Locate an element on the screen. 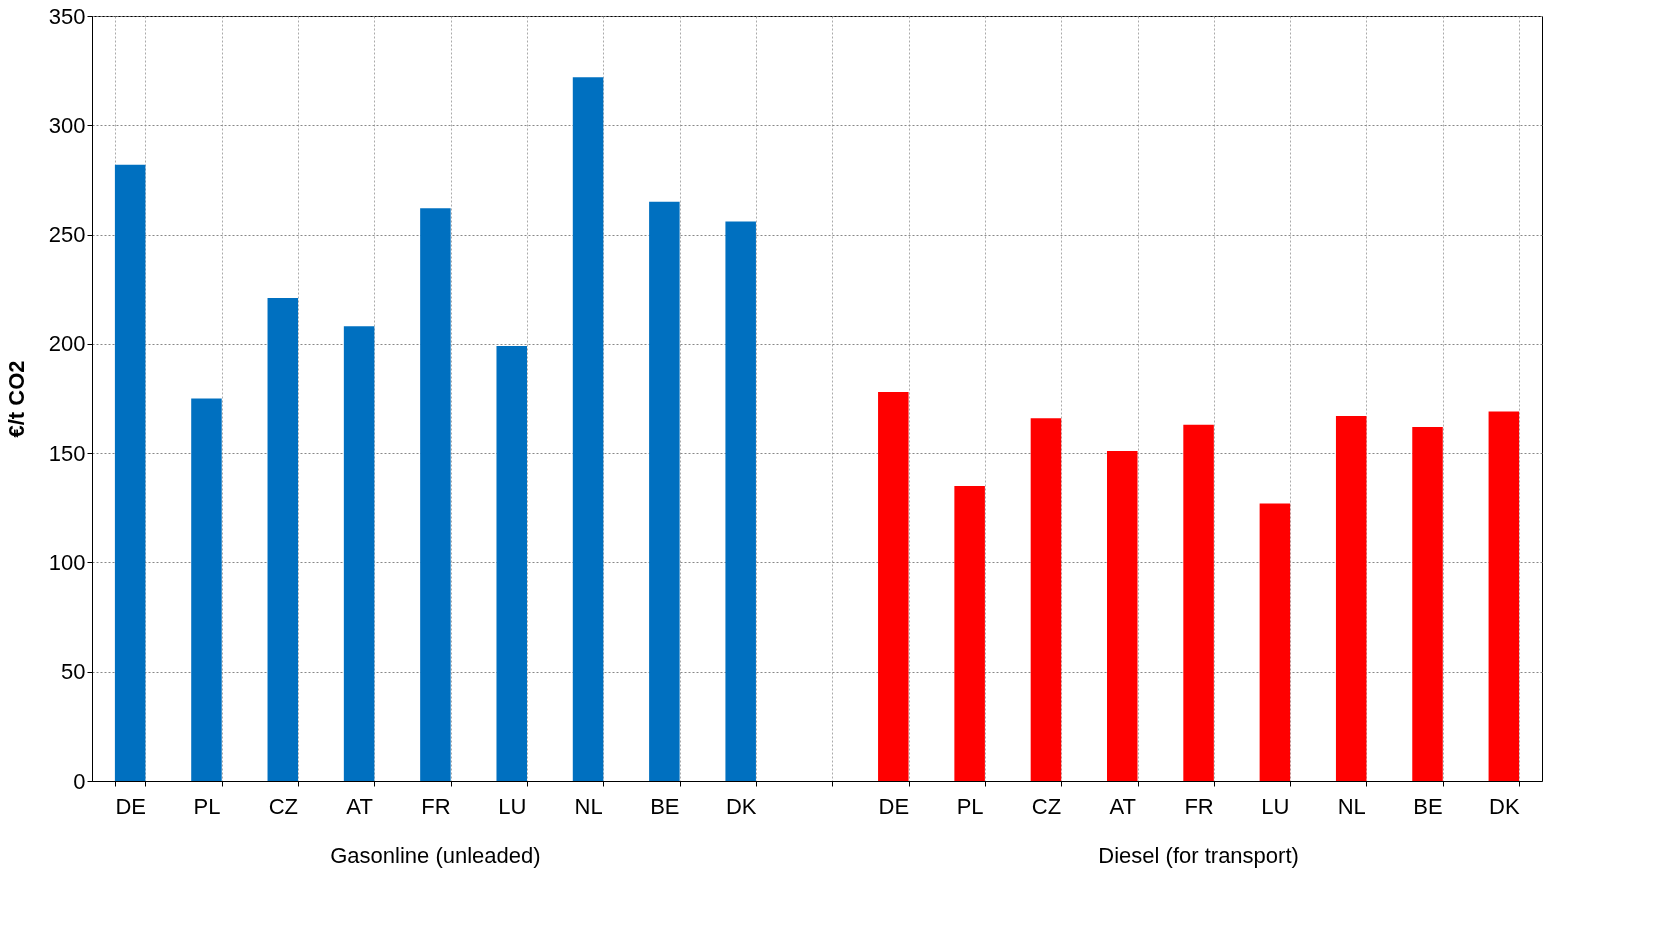 The image size is (1658, 930). y-tick-label: 50 is located at coordinates (73, 672).